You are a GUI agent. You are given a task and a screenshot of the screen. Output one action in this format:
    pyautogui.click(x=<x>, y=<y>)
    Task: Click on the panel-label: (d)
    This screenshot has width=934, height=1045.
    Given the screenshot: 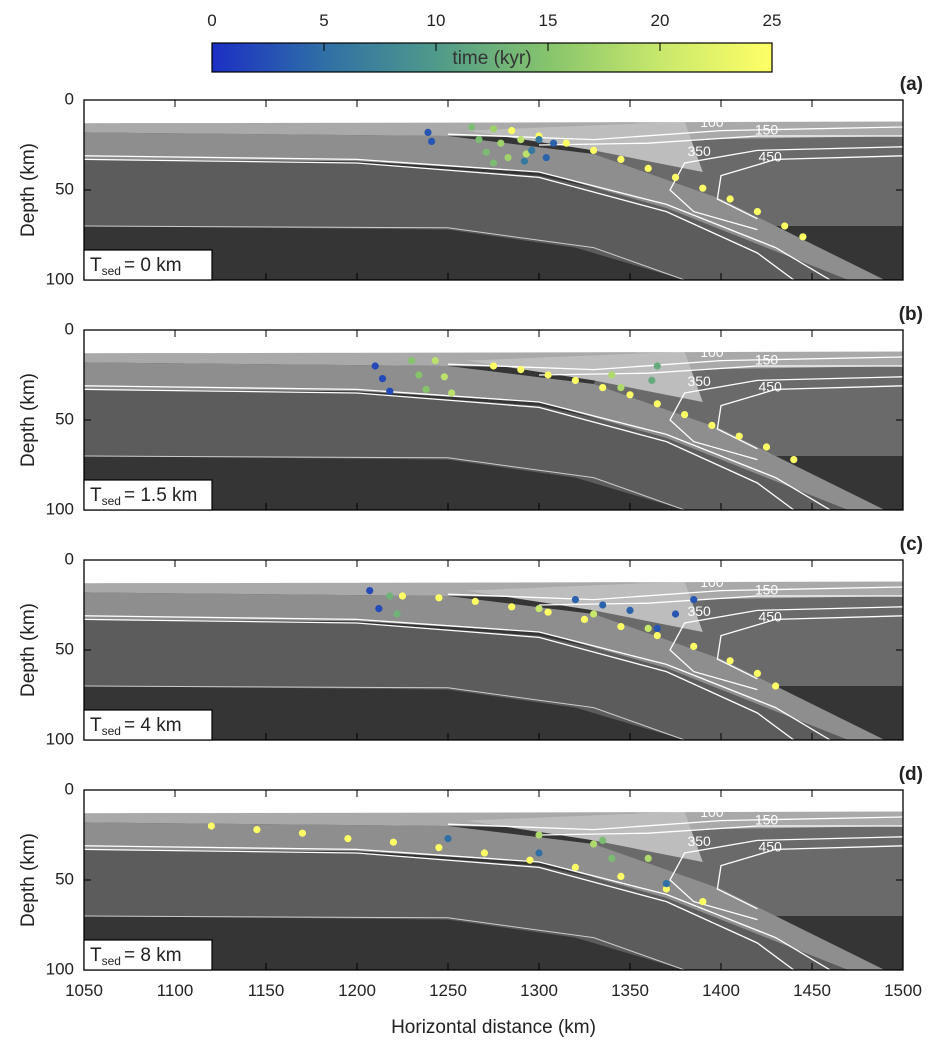 What is the action you would take?
    pyautogui.click(x=911, y=774)
    